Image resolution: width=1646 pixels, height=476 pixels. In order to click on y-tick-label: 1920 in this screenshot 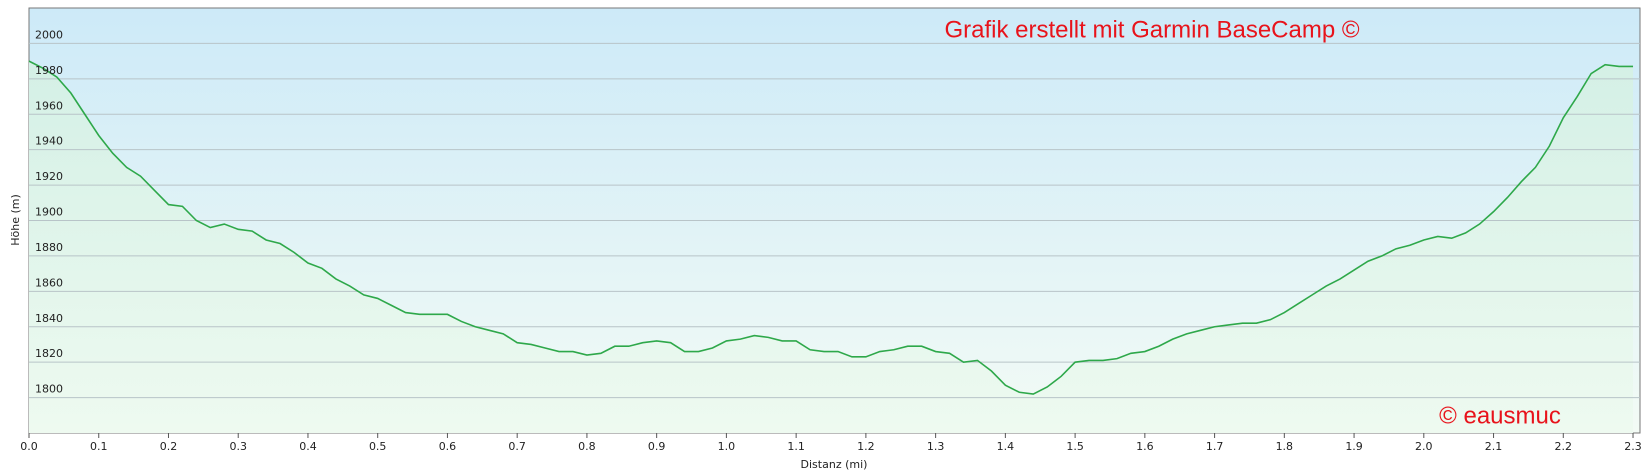, I will do `click(49, 176)`.